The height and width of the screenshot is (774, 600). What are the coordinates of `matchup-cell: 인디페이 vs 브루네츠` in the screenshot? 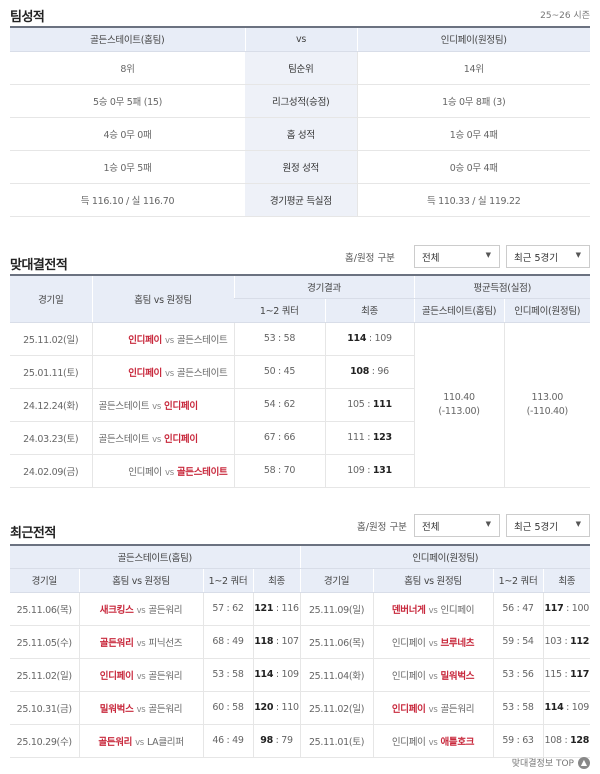 It's located at (433, 642).